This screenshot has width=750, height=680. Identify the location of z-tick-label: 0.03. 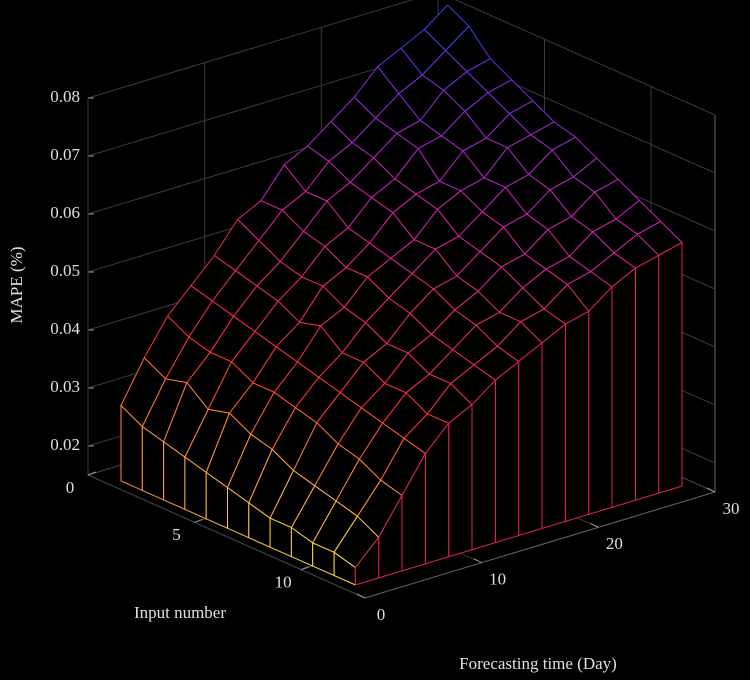
(65, 386).